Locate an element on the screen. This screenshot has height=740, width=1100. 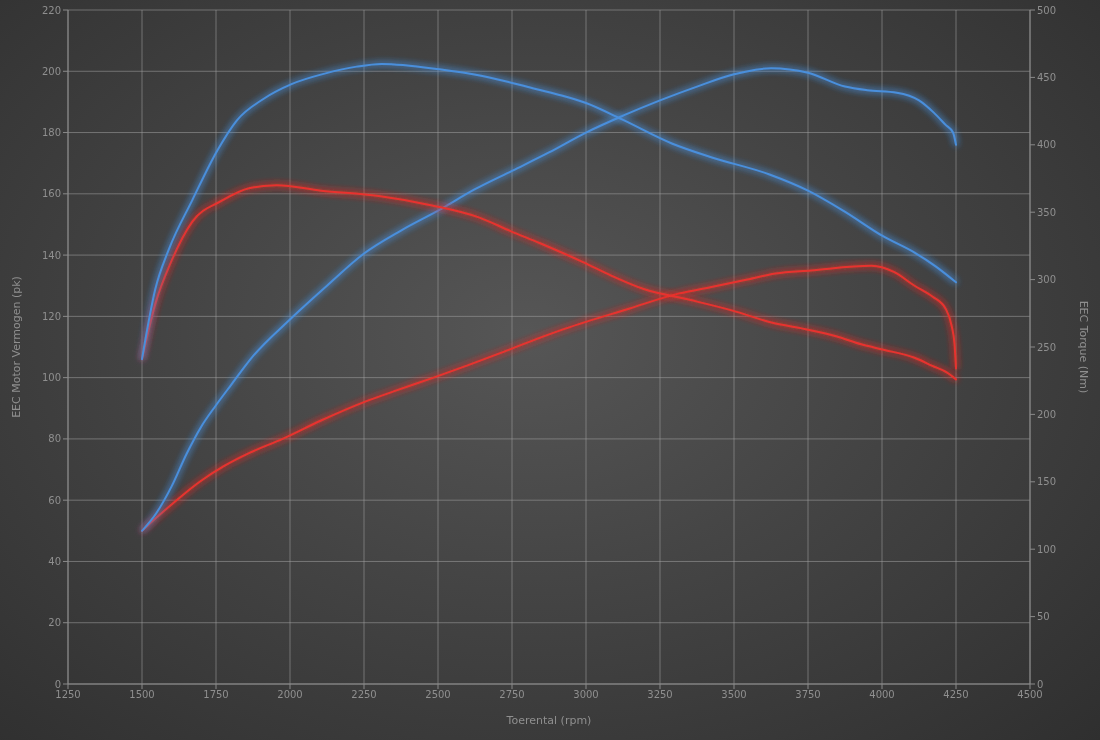
x-tick-label: 4000 is located at coordinates (882, 695).